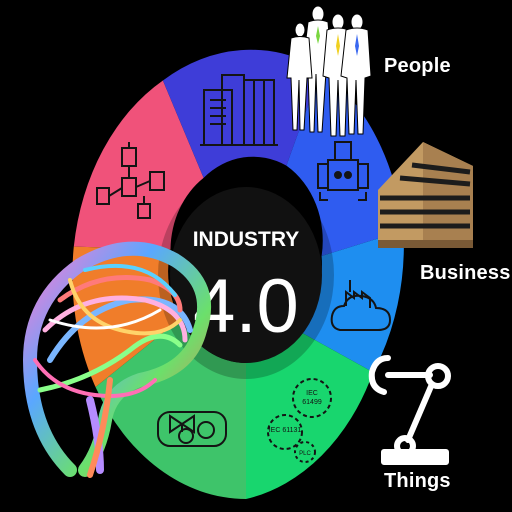 The height and width of the screenshot is (512, 512). What do you see at coordinates (285, 430) in the screenshot?
I see `gear-label-iec61131: IEC 61131` at bounding box center [285, 430].